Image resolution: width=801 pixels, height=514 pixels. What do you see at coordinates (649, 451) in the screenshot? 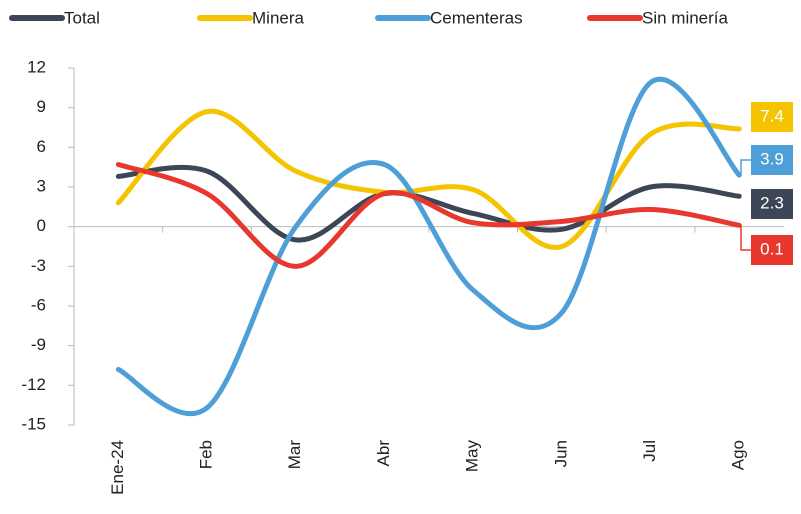
I see `x-tick-label: Jul` at bounding box center [649, 451].